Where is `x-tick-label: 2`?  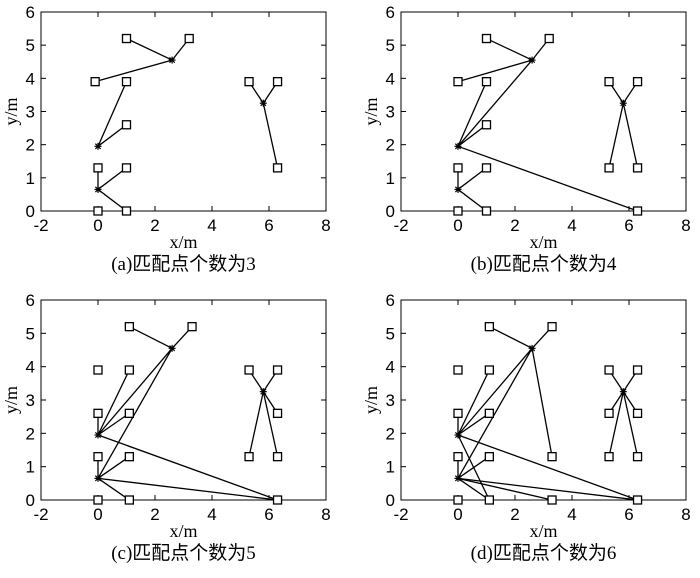
x-tick-label: 2 is located at coordinates (154, 225).